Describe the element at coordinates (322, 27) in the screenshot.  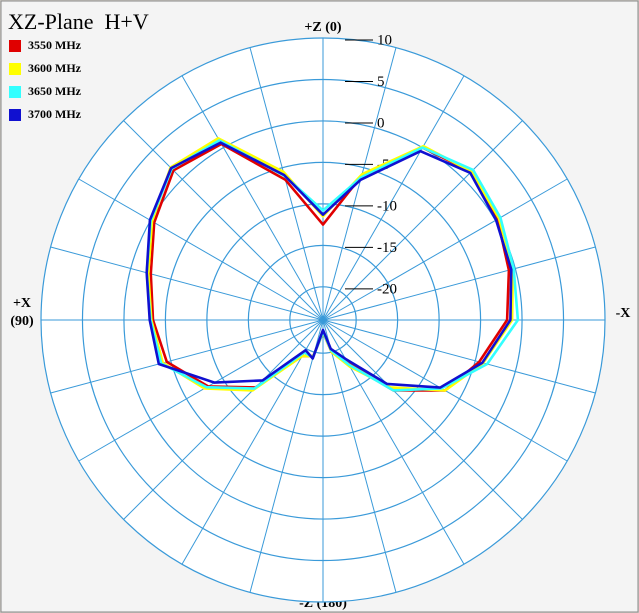
I see `top-label: +Z (0)` at that location.